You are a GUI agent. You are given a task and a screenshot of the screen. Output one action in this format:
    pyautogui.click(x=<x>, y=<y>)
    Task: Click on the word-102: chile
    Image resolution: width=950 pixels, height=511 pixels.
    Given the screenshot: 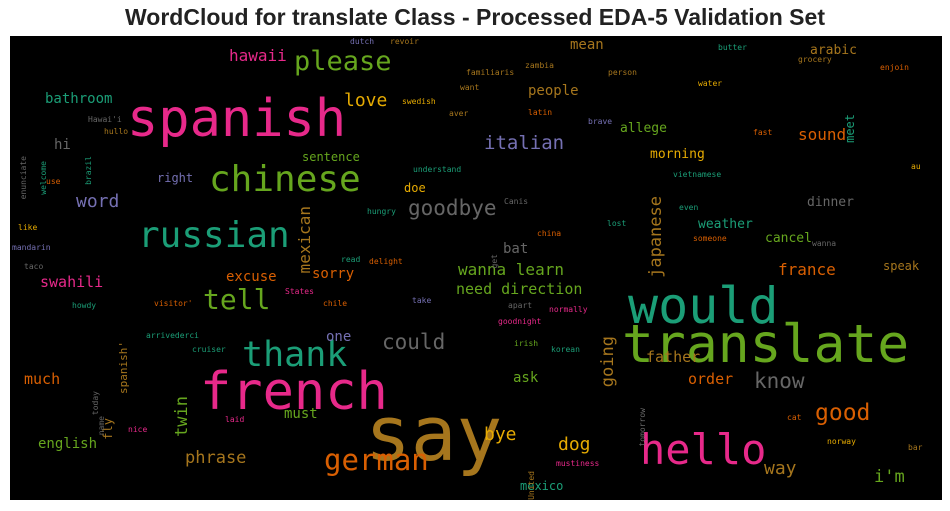 What is the action you would take?
    pyautogui.click(x=335, y=303)
    